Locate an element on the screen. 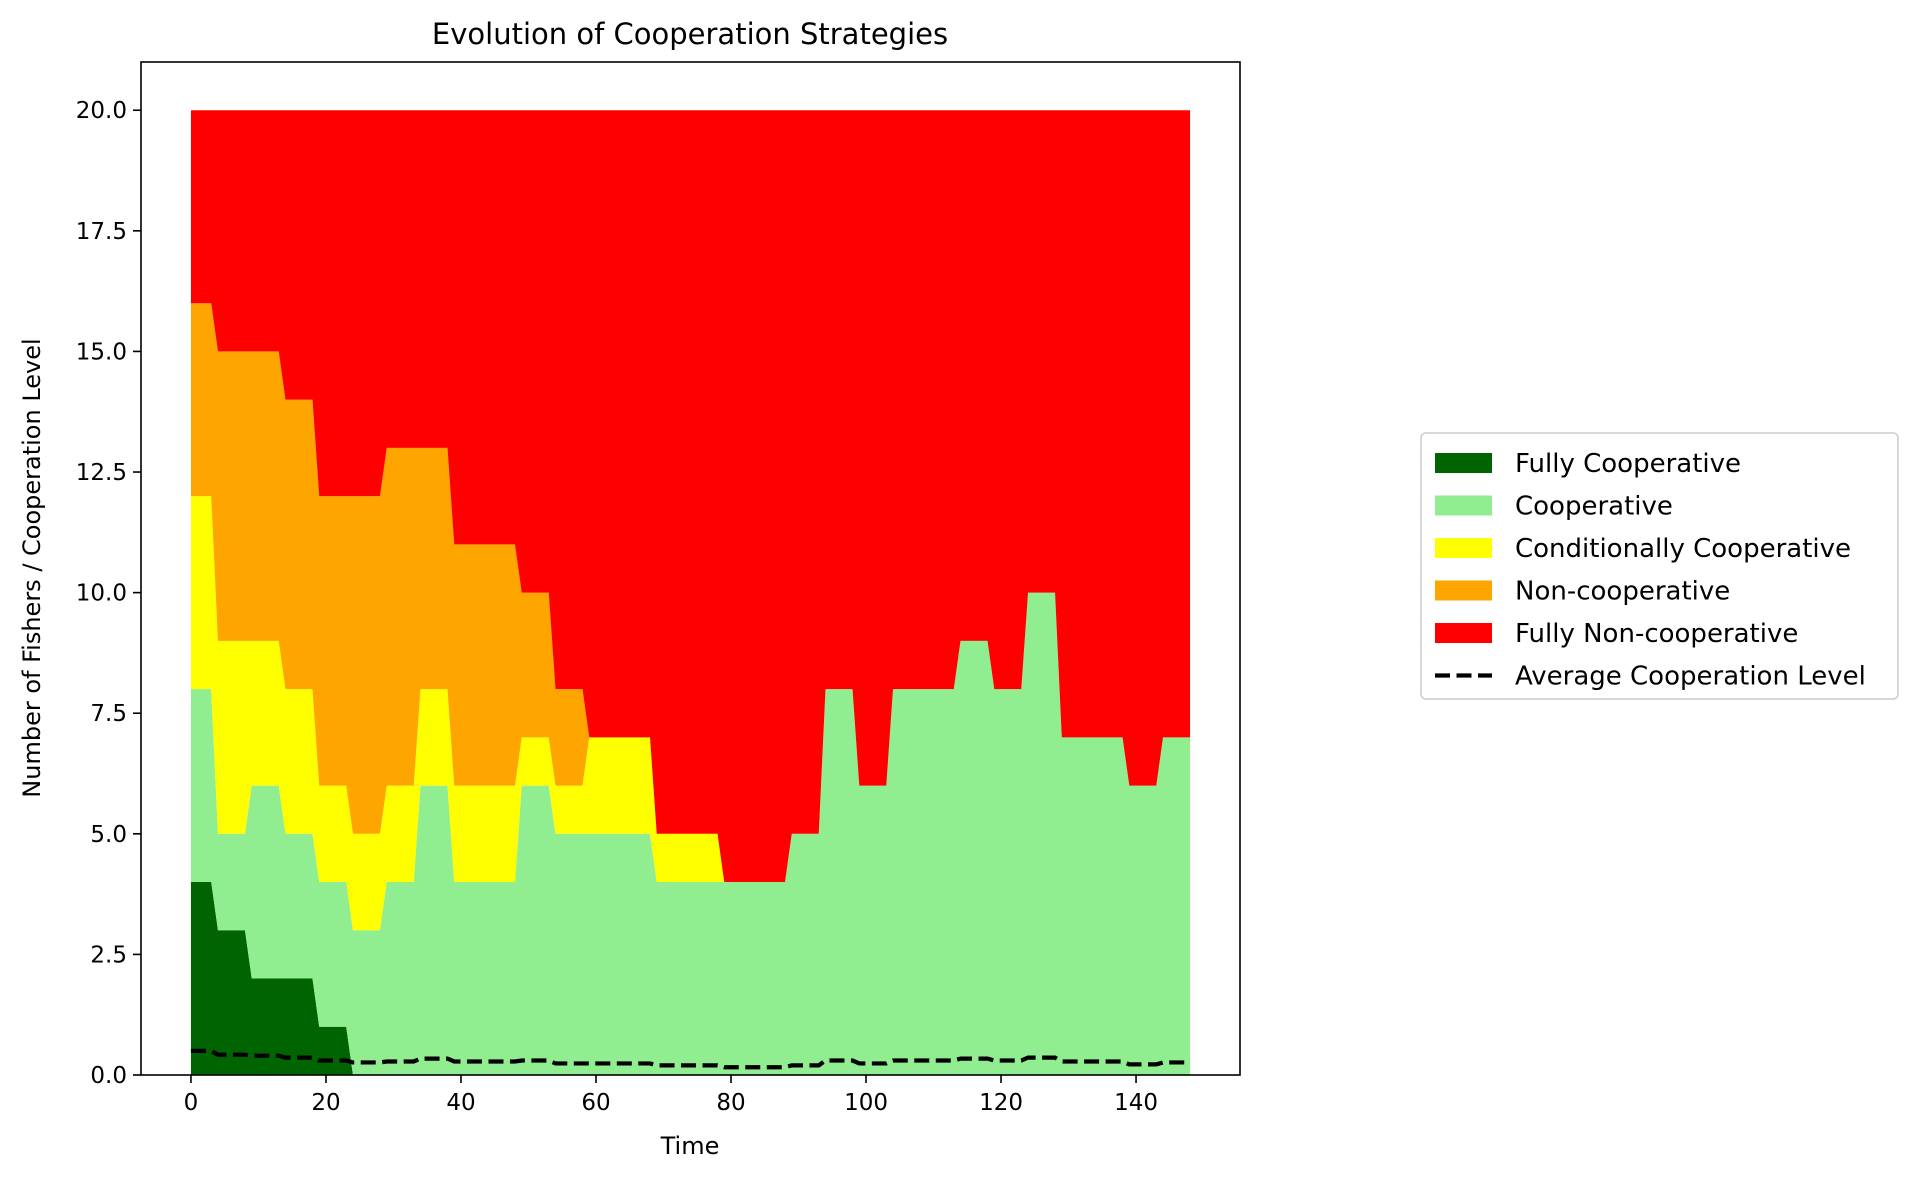 The width and height of the screenshot is (1912, 1180). legend-label: Average Cooperation Level is located at coordinates (1690, 677).